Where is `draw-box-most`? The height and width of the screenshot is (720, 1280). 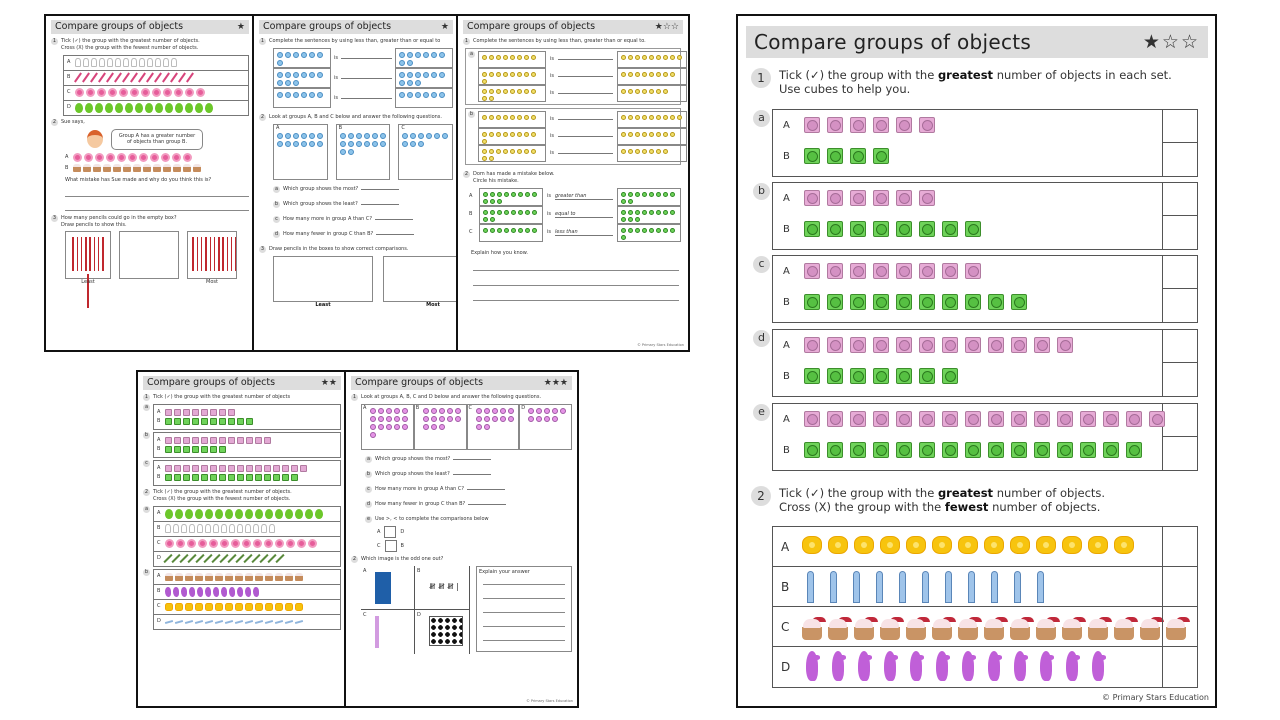 draw-box-most is located at coordinates (420, 279).